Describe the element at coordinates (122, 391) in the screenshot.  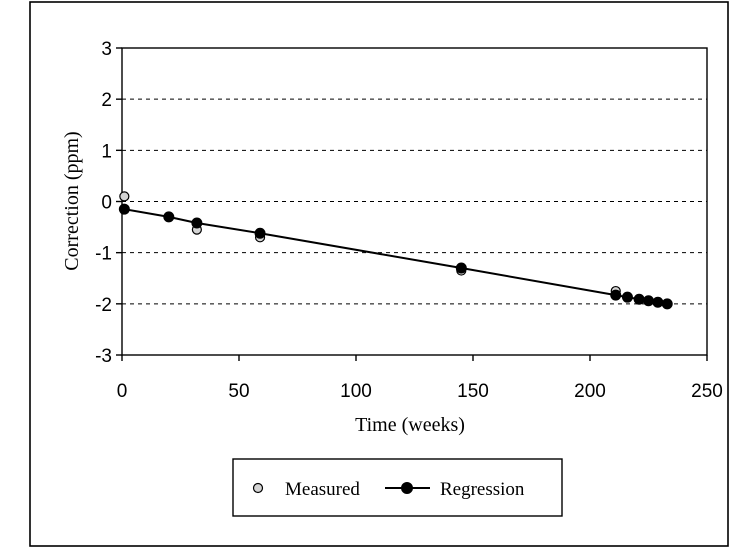
I see `x-tick-label: 0` at that location.